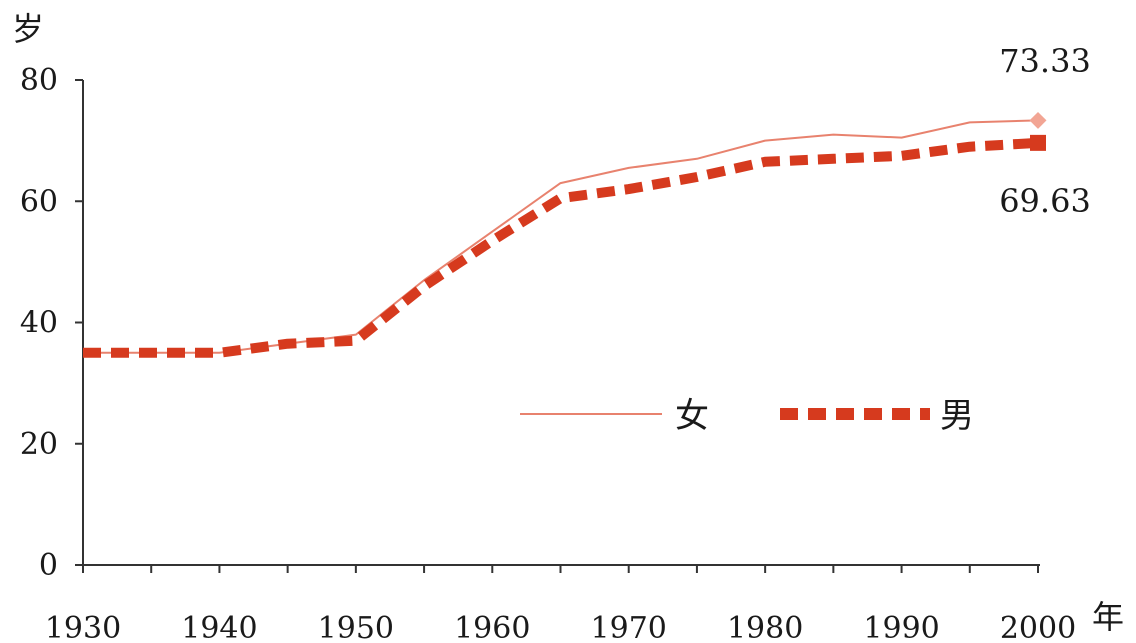  What do you see at coordinates (39, 444) in the screenshot?
I see `y-tick-label: 20` at bounding box center [39, 444].